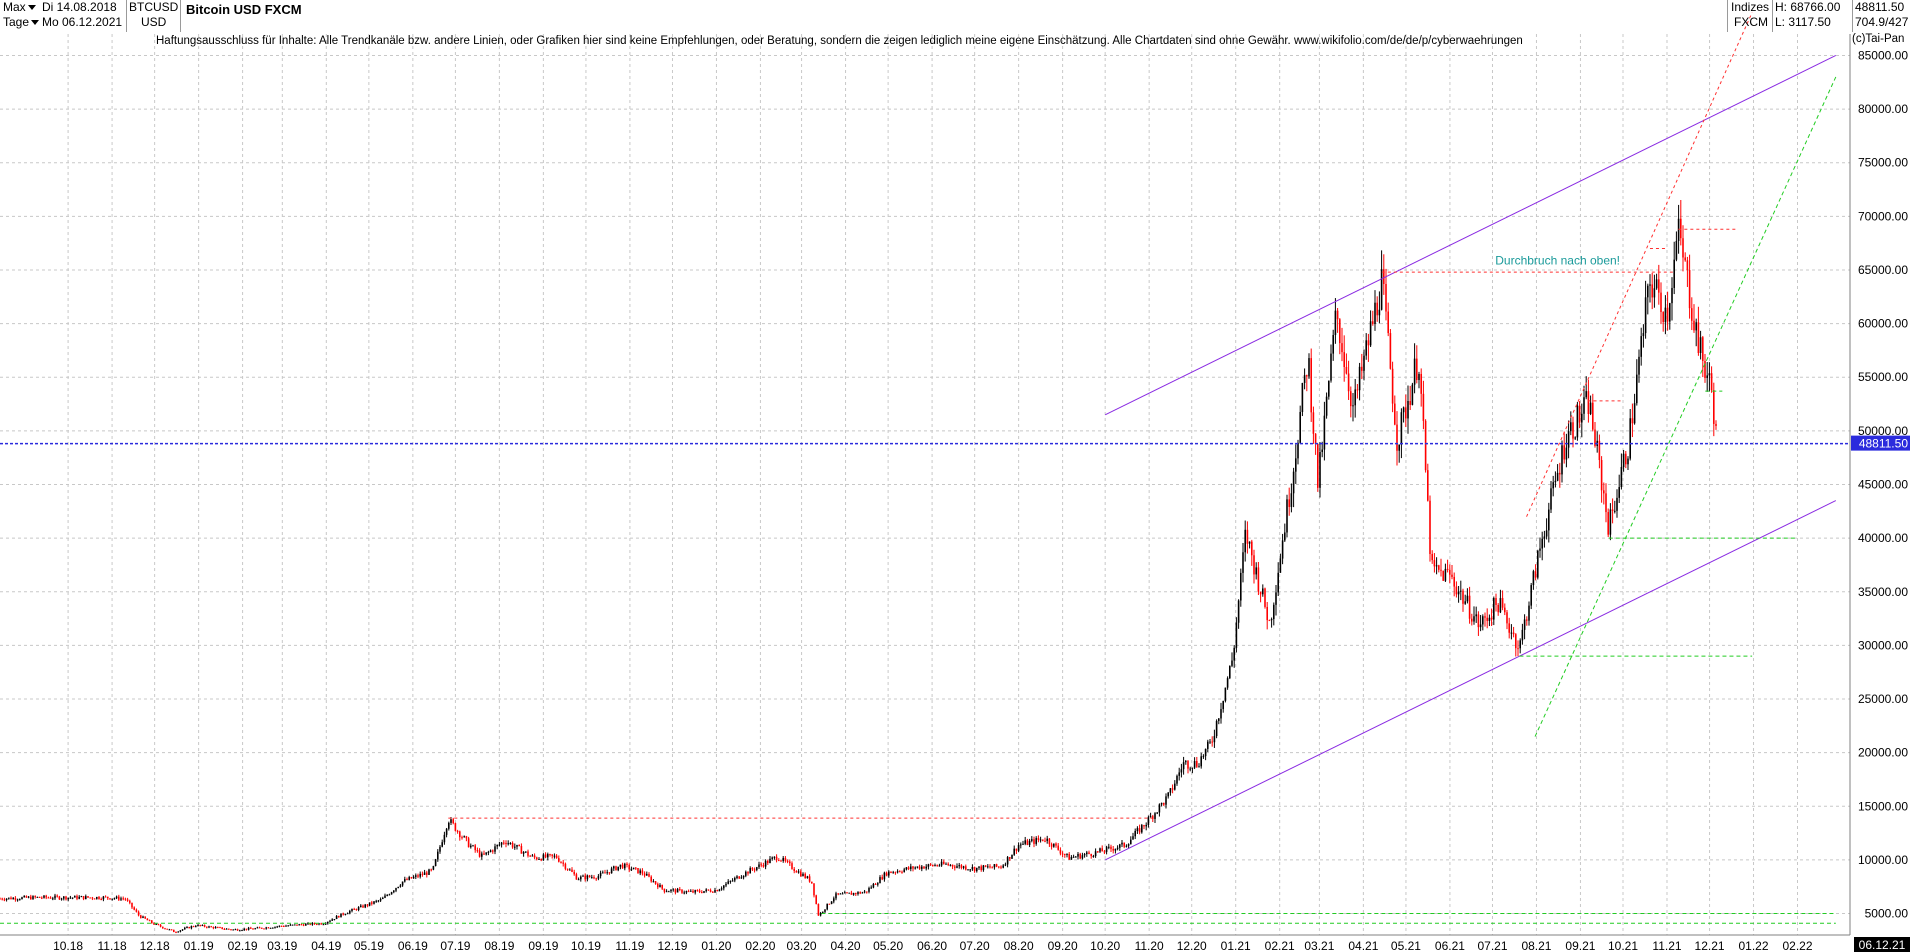 The width and height of the screenshot is (1912, 952). What do you see at coordinates (22, 22) in the screenshot?
I see `interval-select: Tage` at bounding box center [22, 22].